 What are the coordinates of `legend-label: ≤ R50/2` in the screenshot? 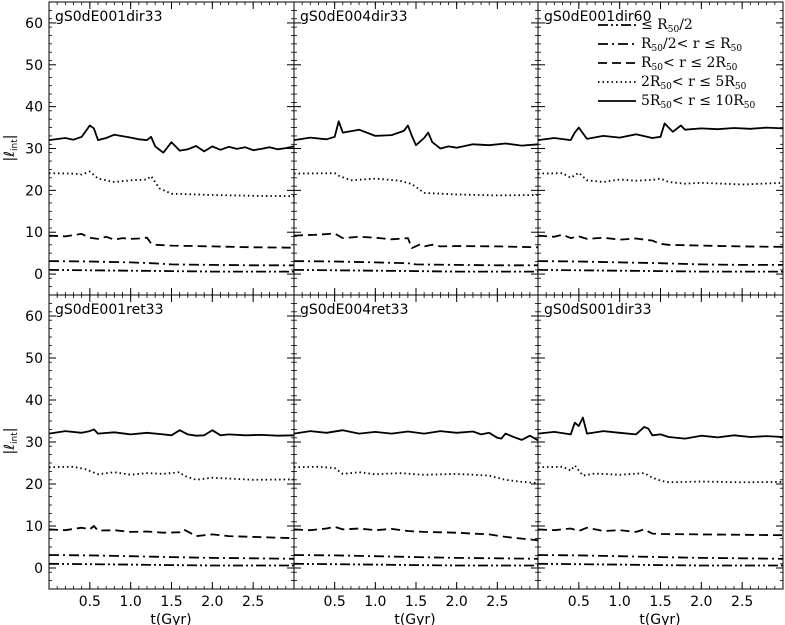 It's located at (667, 26).